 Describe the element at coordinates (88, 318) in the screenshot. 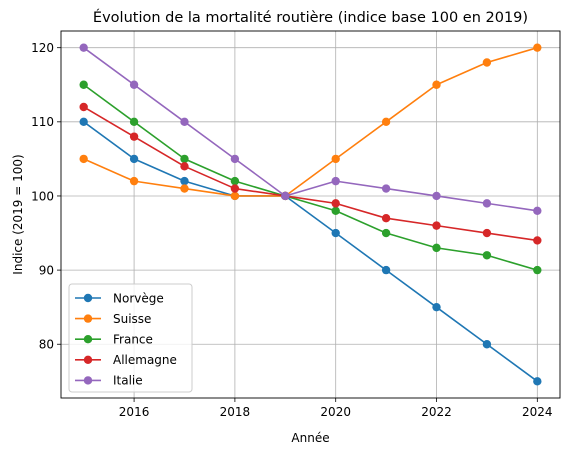

I see `legend-marker-suisse` at that location.